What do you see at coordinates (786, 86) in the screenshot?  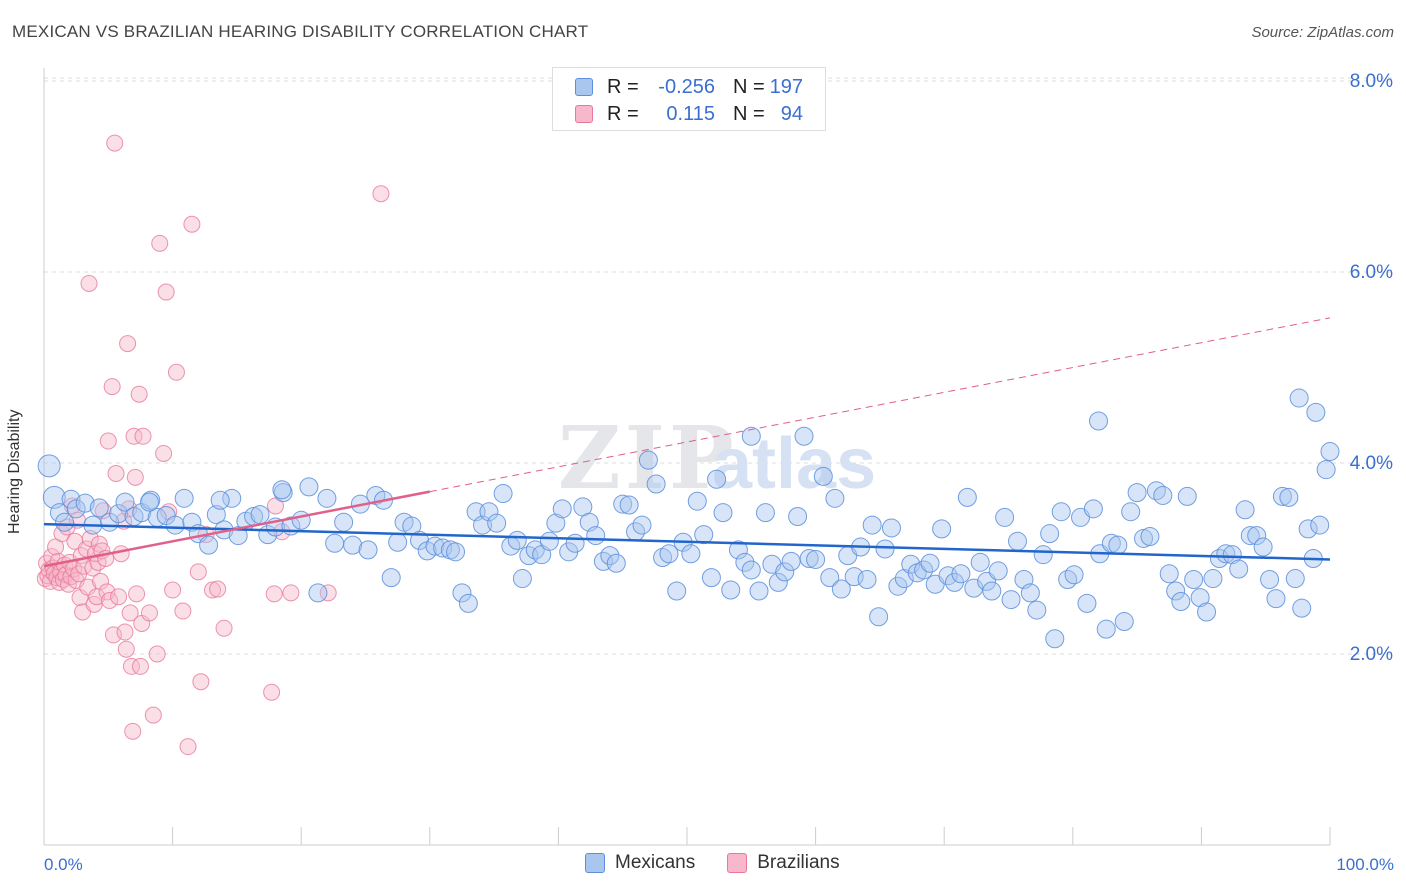 I see `legend-n-value: 197` at bounding box center [786, 86].